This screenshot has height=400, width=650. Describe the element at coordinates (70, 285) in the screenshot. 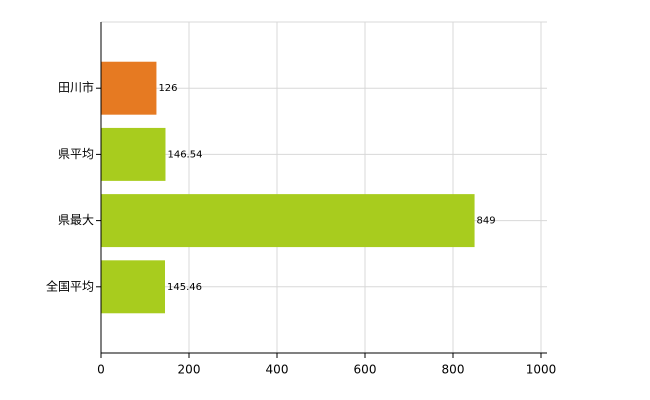

I see `y-tick-label: 全国平均` at that location.